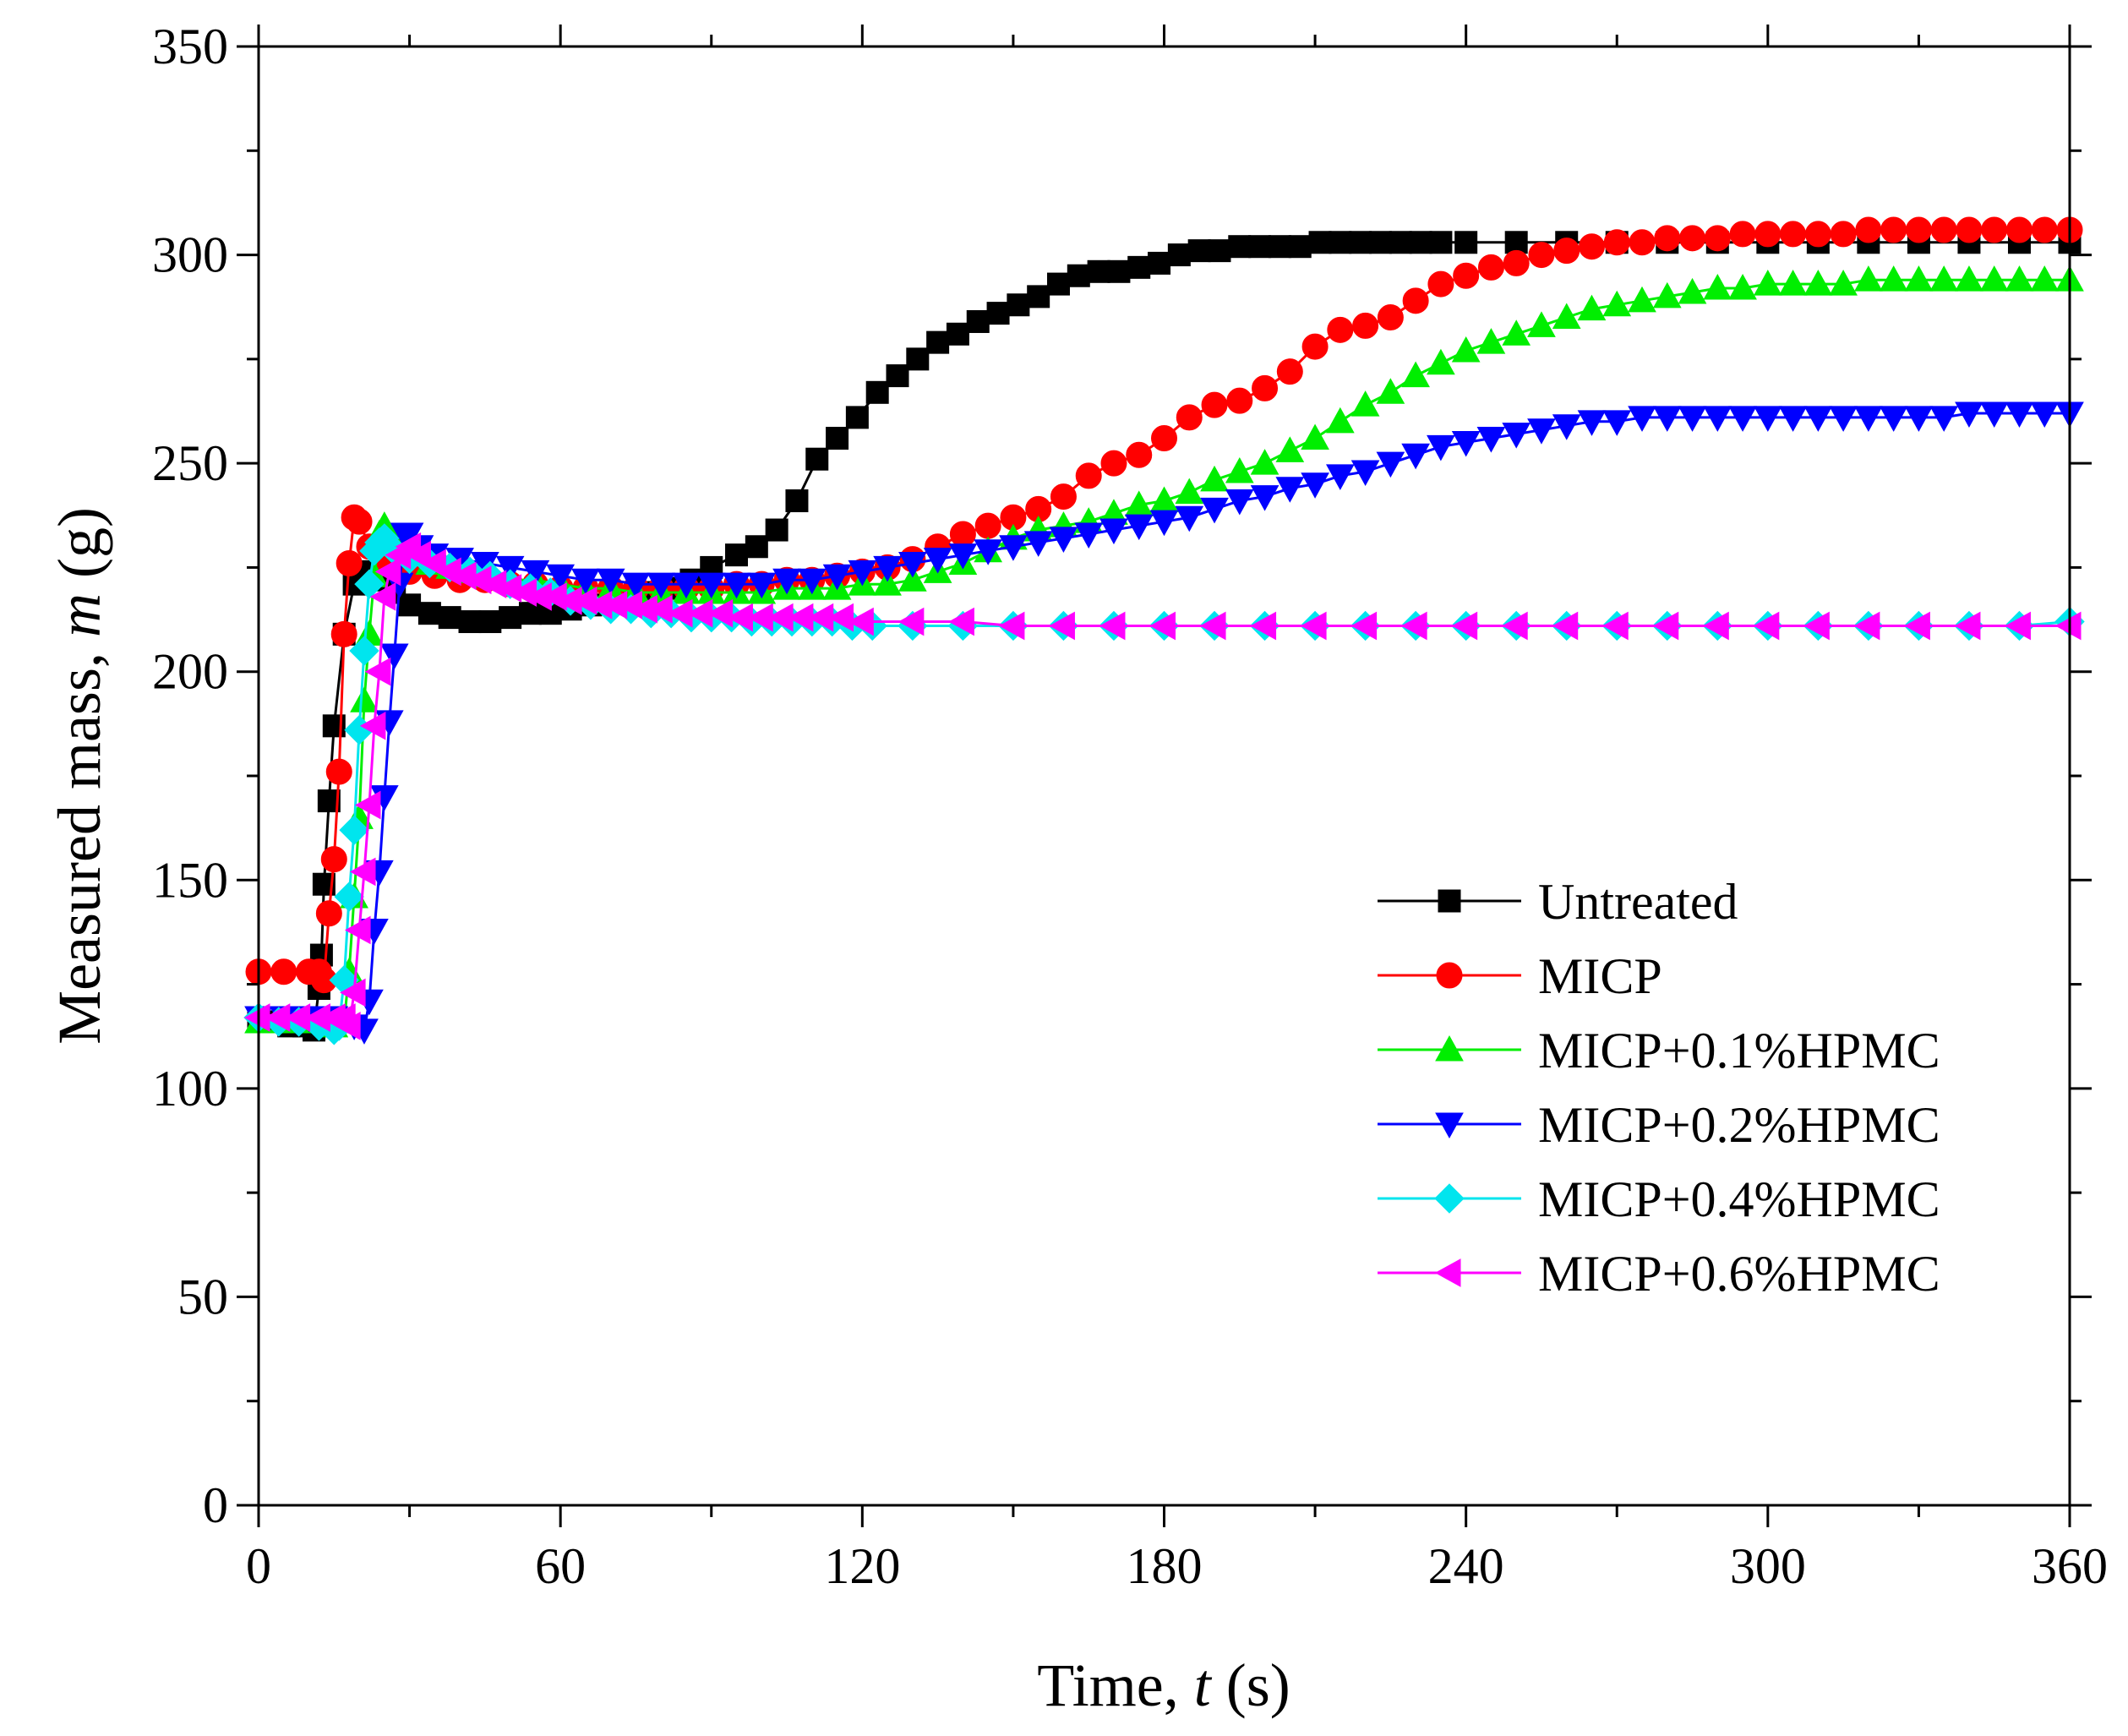 This screenshot has width=2128, height=1736. I want to click on legend-entry: MICP+0.2%HPMC, so click(1659, 1125).